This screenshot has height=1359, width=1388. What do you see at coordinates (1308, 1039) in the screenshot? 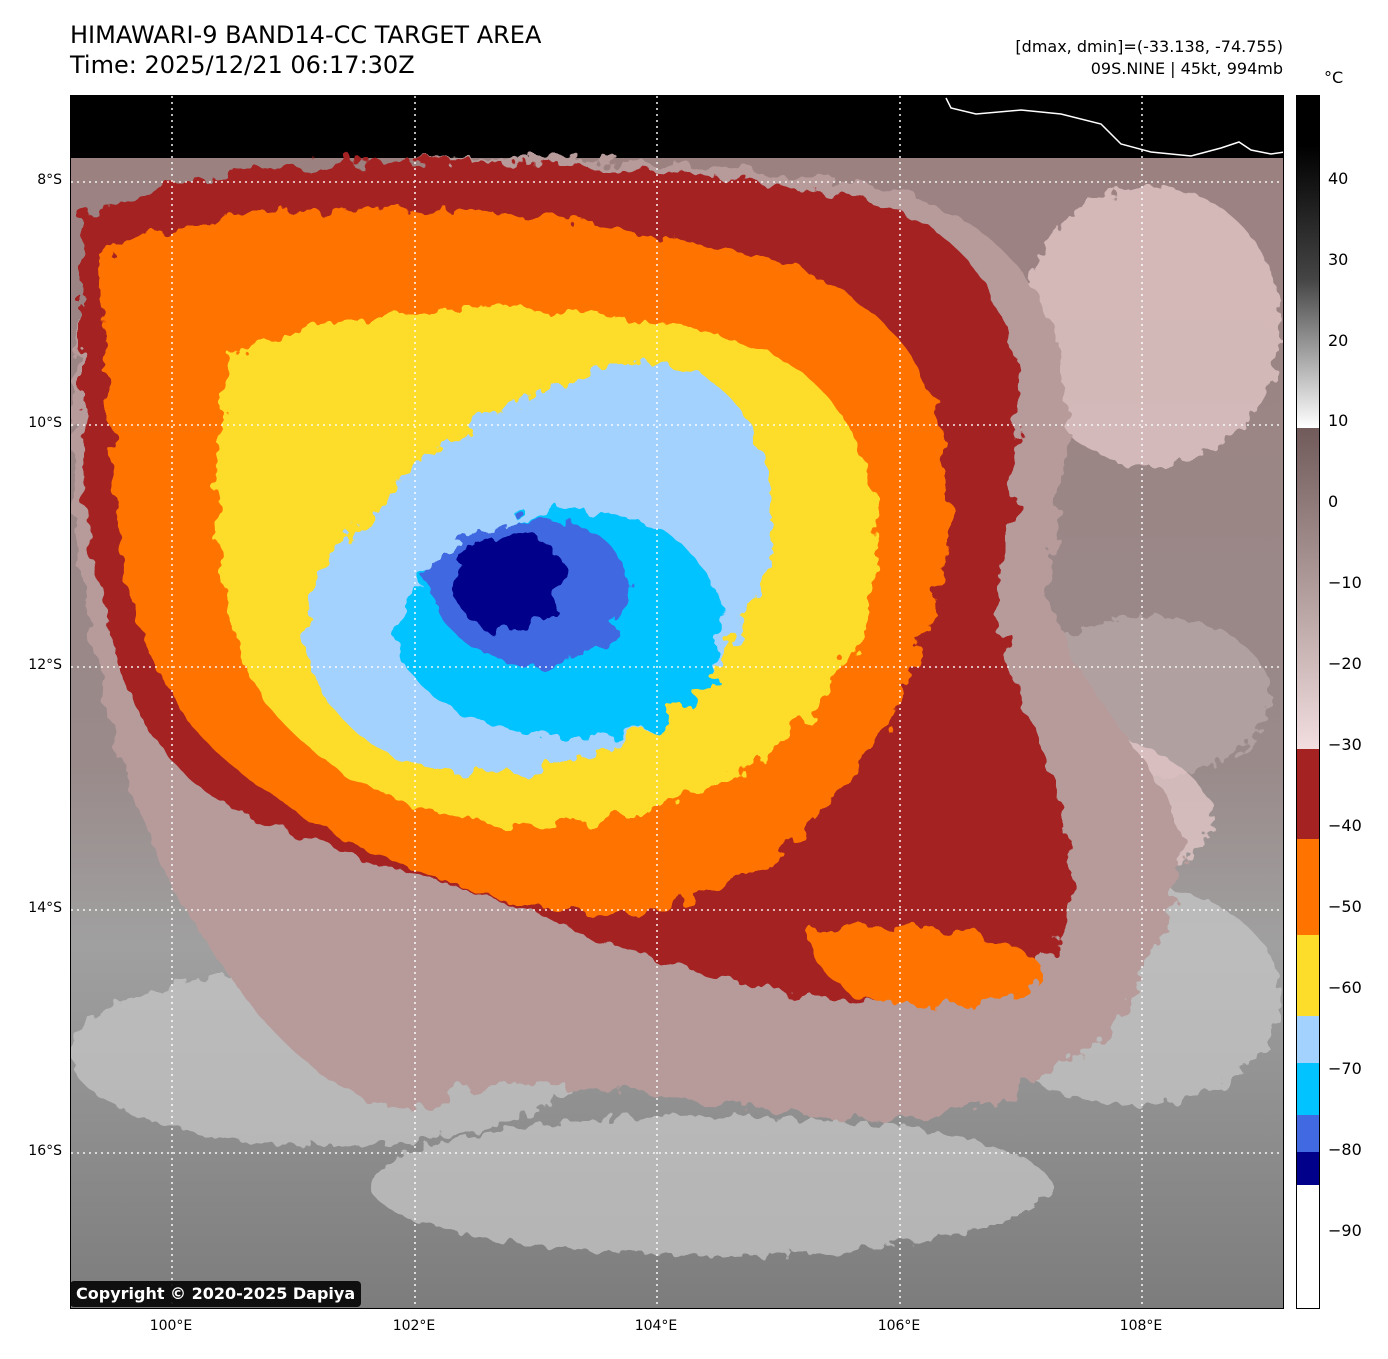
I see `colorbar-light-blue-segment` at bounding box center [1308, 1039].